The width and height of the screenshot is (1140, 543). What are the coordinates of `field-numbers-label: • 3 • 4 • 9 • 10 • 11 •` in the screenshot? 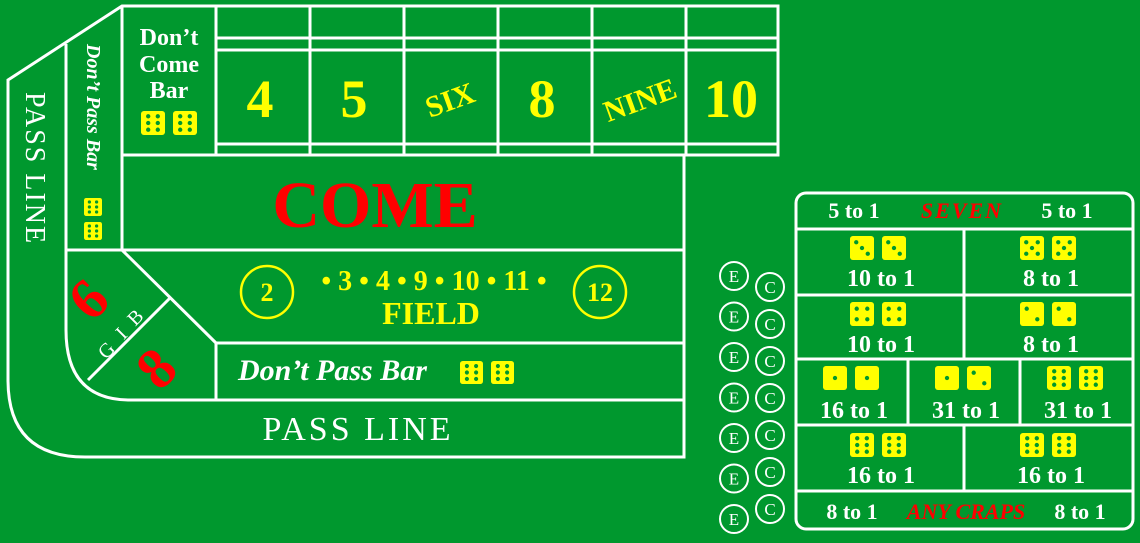 It's located at (433, 281).